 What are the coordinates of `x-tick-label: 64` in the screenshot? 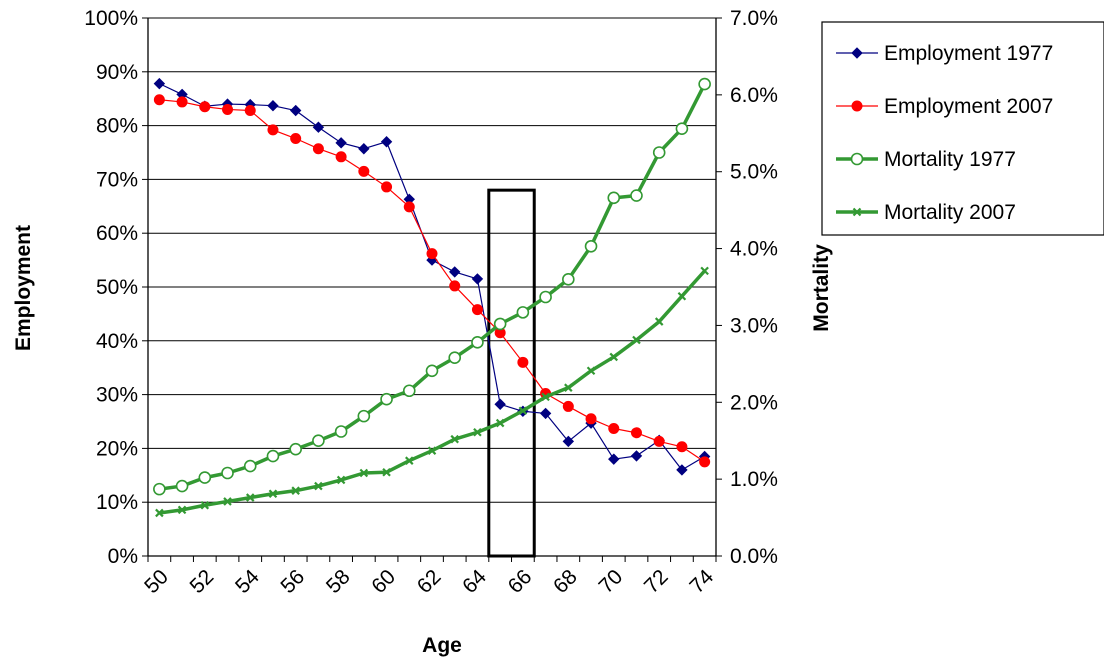 It's located at (474, 581).